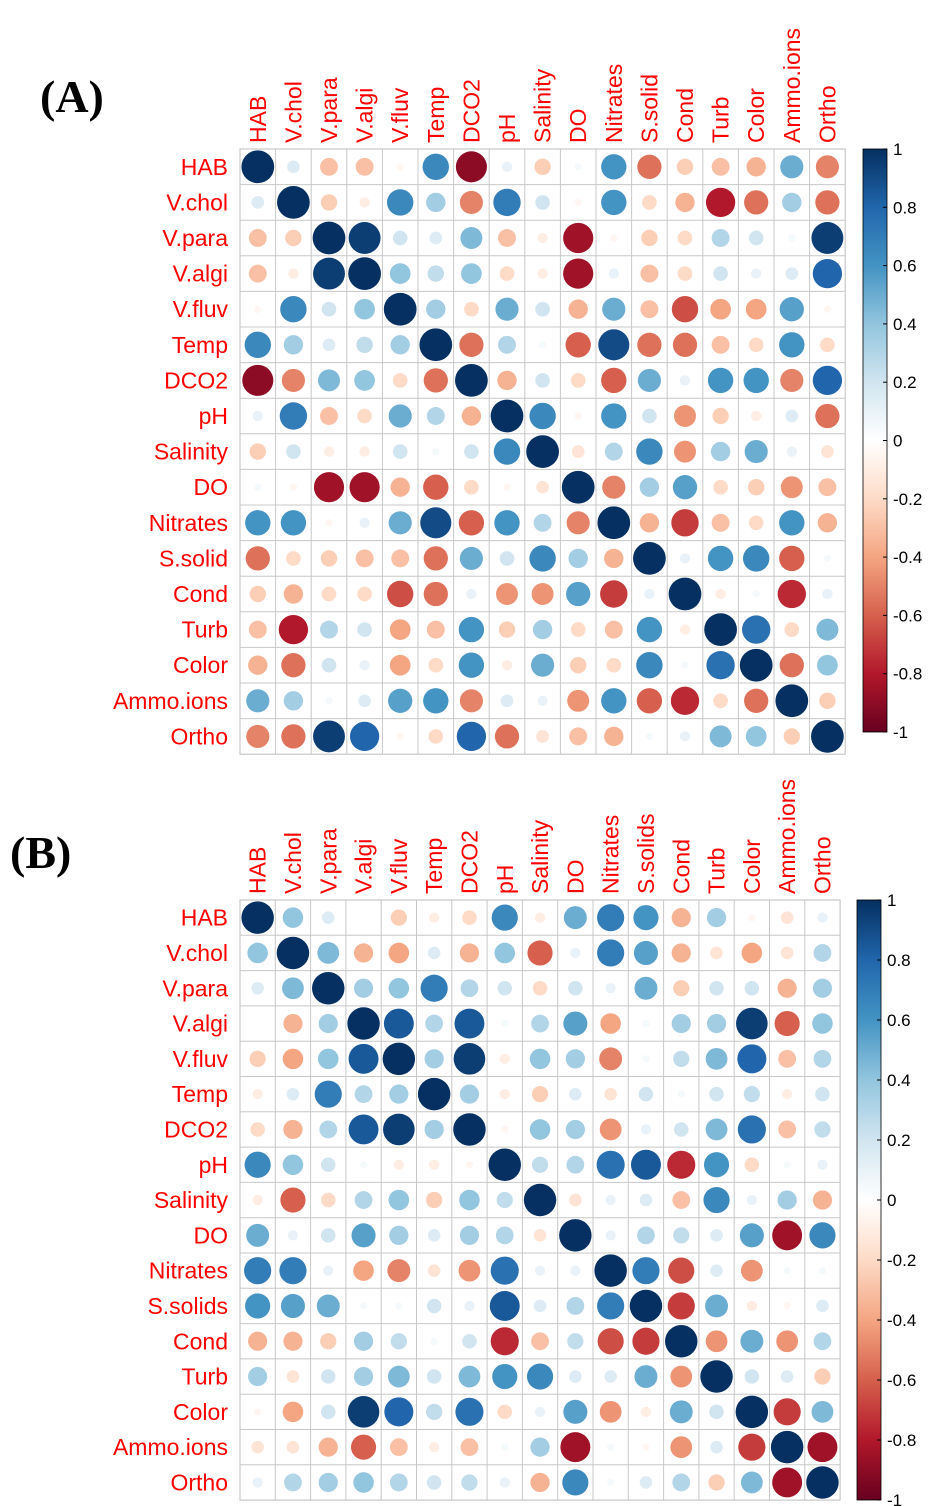 The width and height of the screenshot is (937, 1506). I want to click on panel-b-cell-nitrates-v-fluv, so click(399, 1271).